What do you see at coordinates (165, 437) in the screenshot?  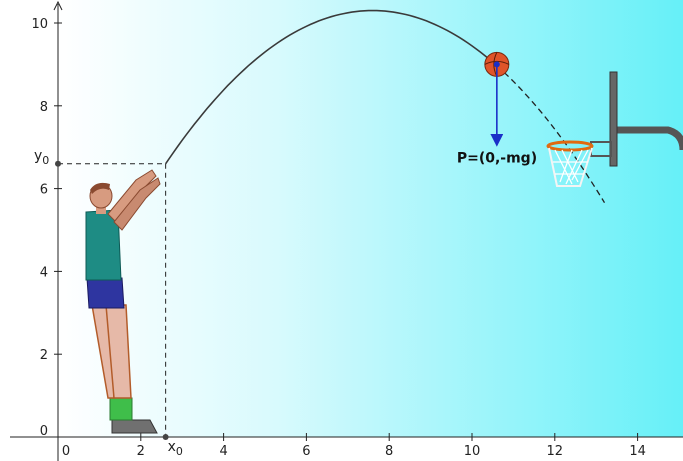 I see `x0-point` at bounding box center [165, 437].